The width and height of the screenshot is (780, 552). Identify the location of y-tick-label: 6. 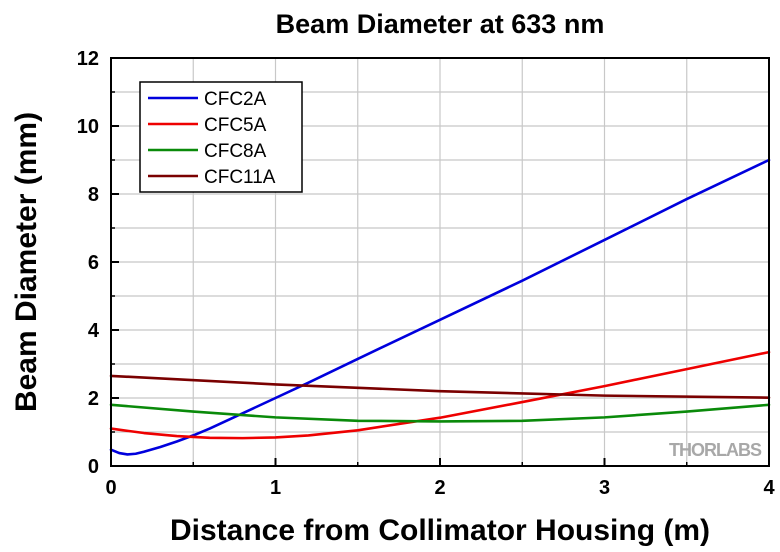
(93, 263).